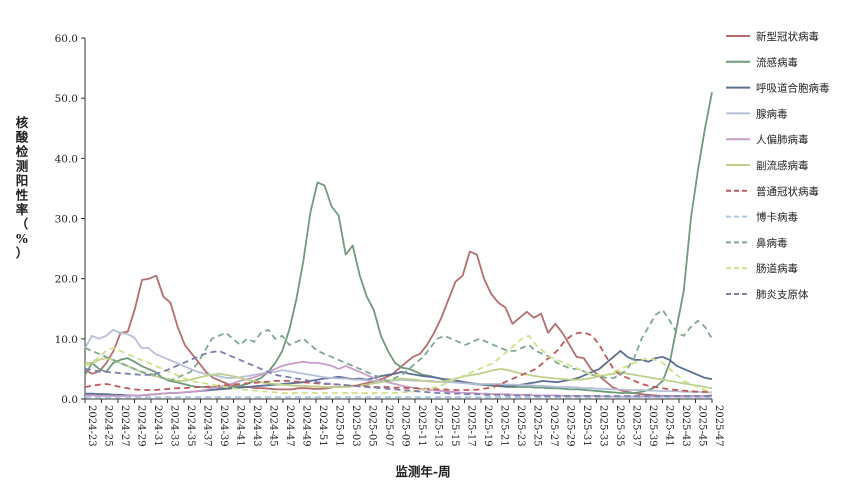  I want to click on x-tick-label: 2025-23, so click(520, 426).